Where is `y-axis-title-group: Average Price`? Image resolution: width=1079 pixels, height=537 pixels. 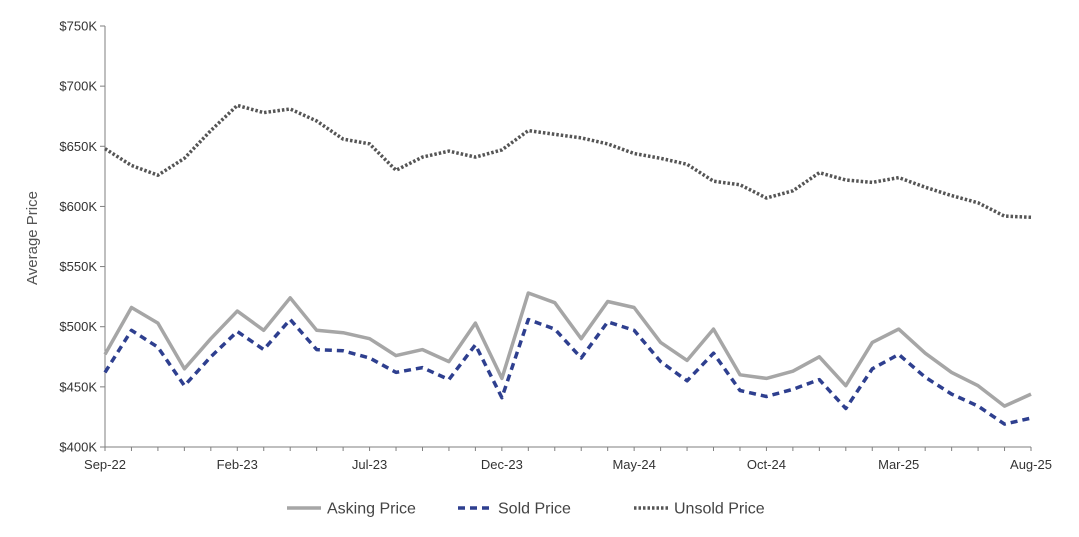
y-axis-title-group: Average Price is located at coordinates (32, 238).